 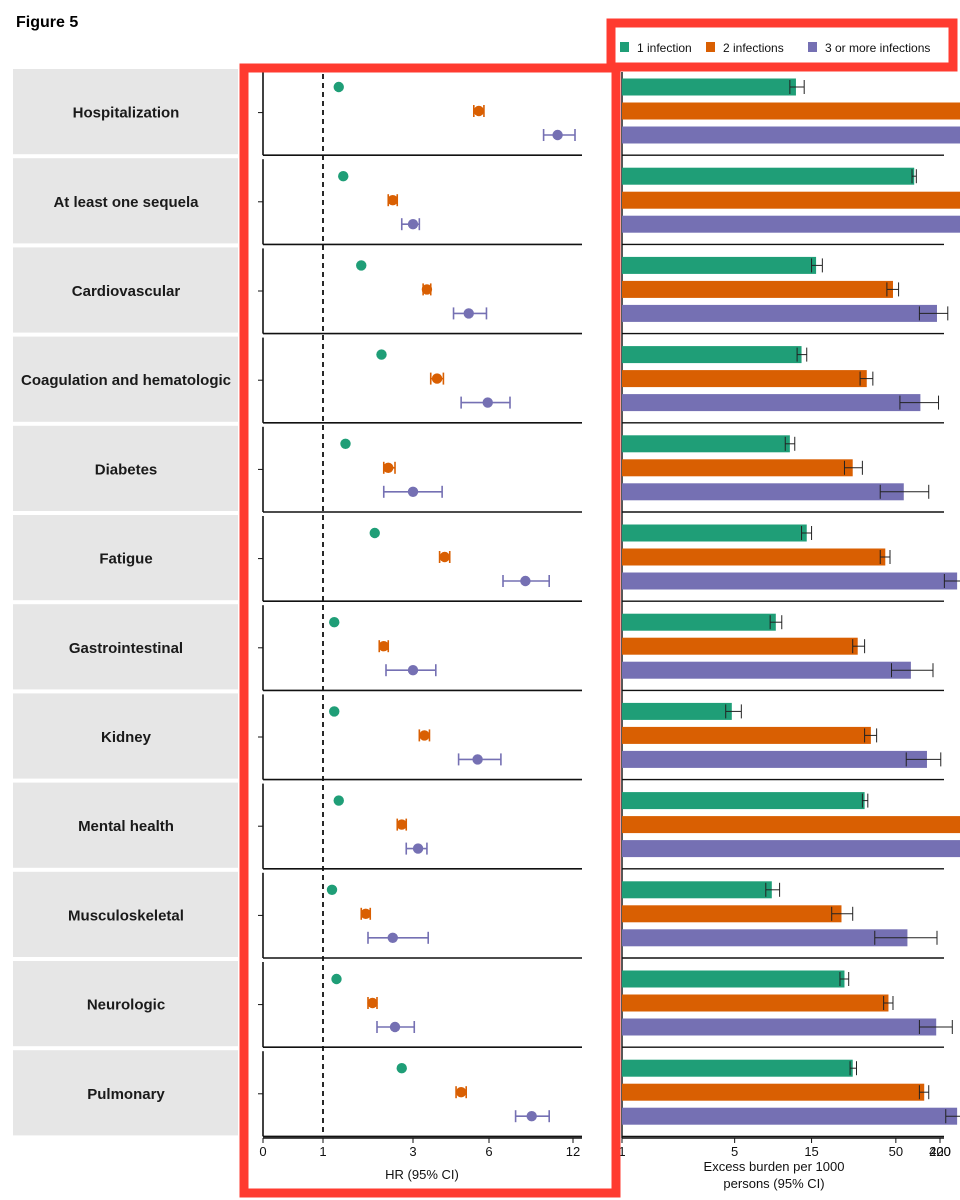 I want to click on row-label: Kidney, so click(x=126, y=737).